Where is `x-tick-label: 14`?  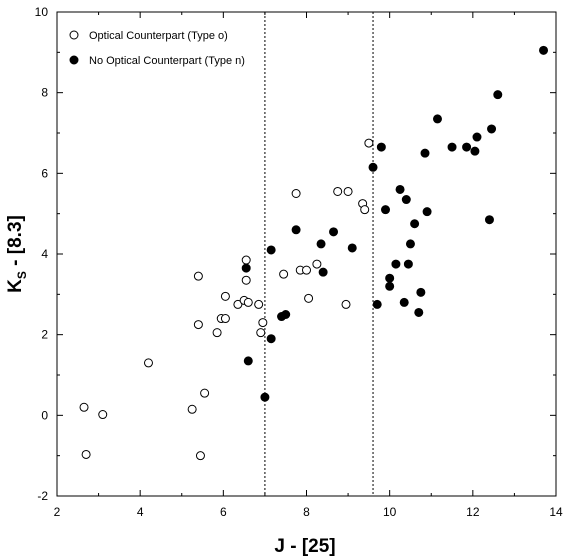 x-tick-label: 14 is located at coordinates (556, 512).